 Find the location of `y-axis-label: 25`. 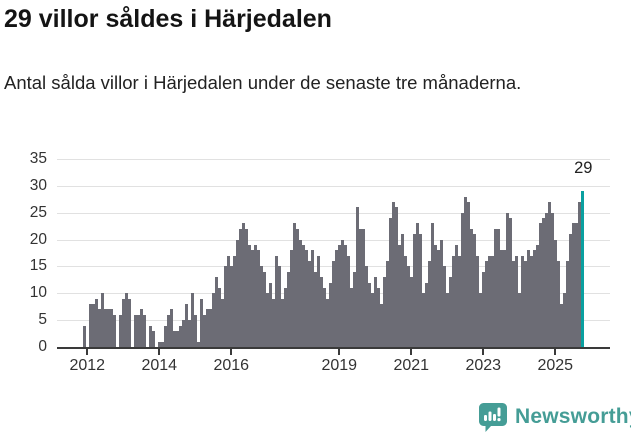

y-axis-label: 25 is located at coordinates (38, 212).